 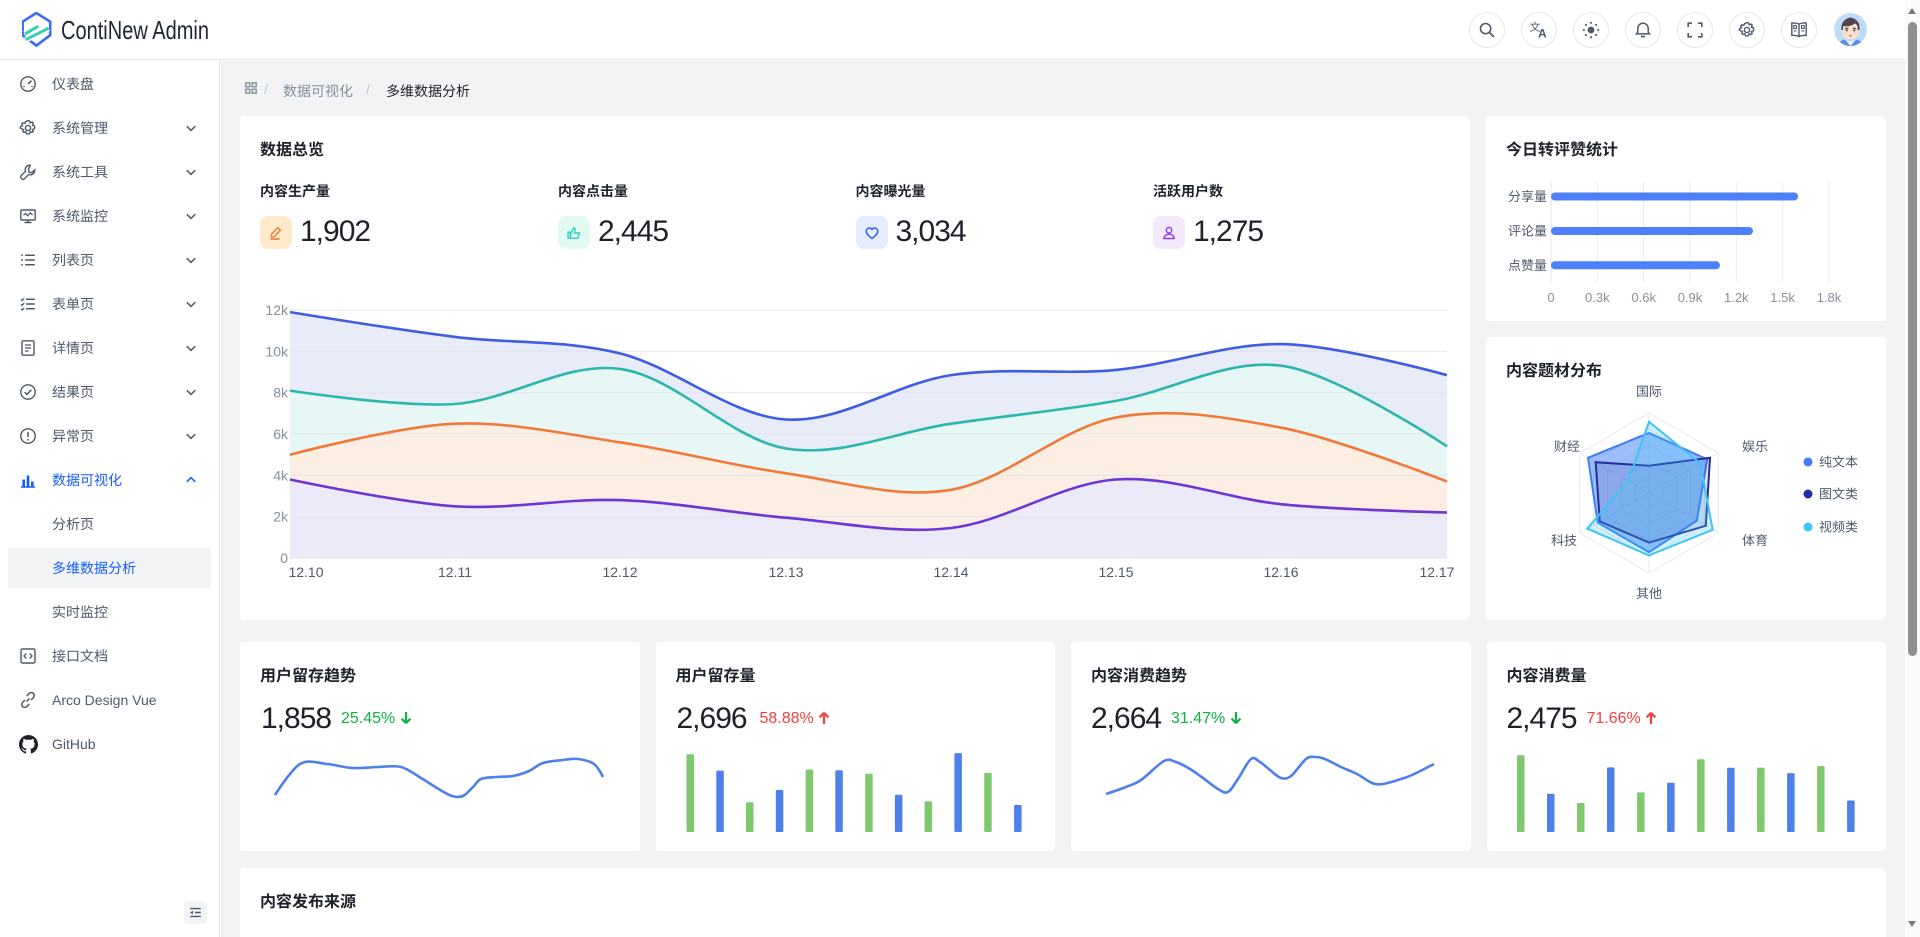 What do you see at coordinates (281, 517) in the screenshot?
I see `svg-text: 2k` at bounding box center [281, 517].